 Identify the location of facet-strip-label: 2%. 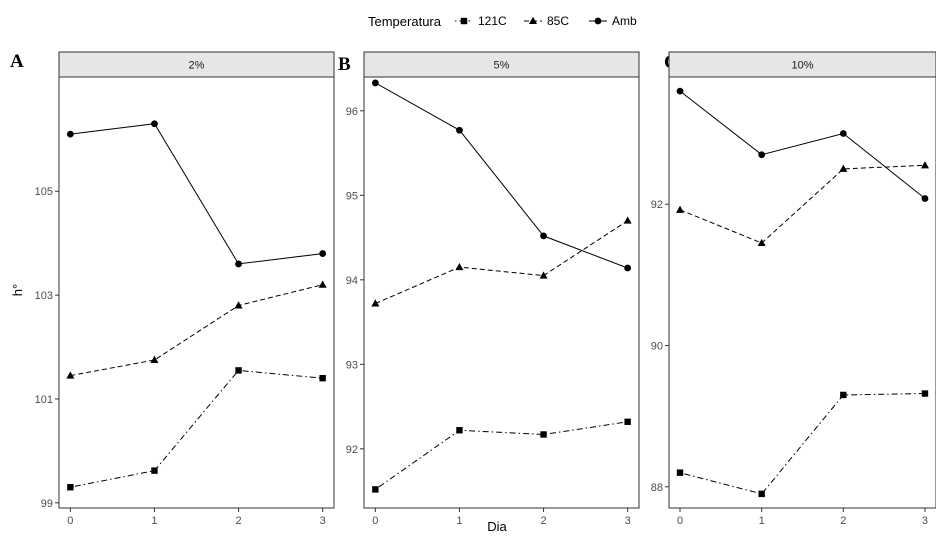
(197, 66).